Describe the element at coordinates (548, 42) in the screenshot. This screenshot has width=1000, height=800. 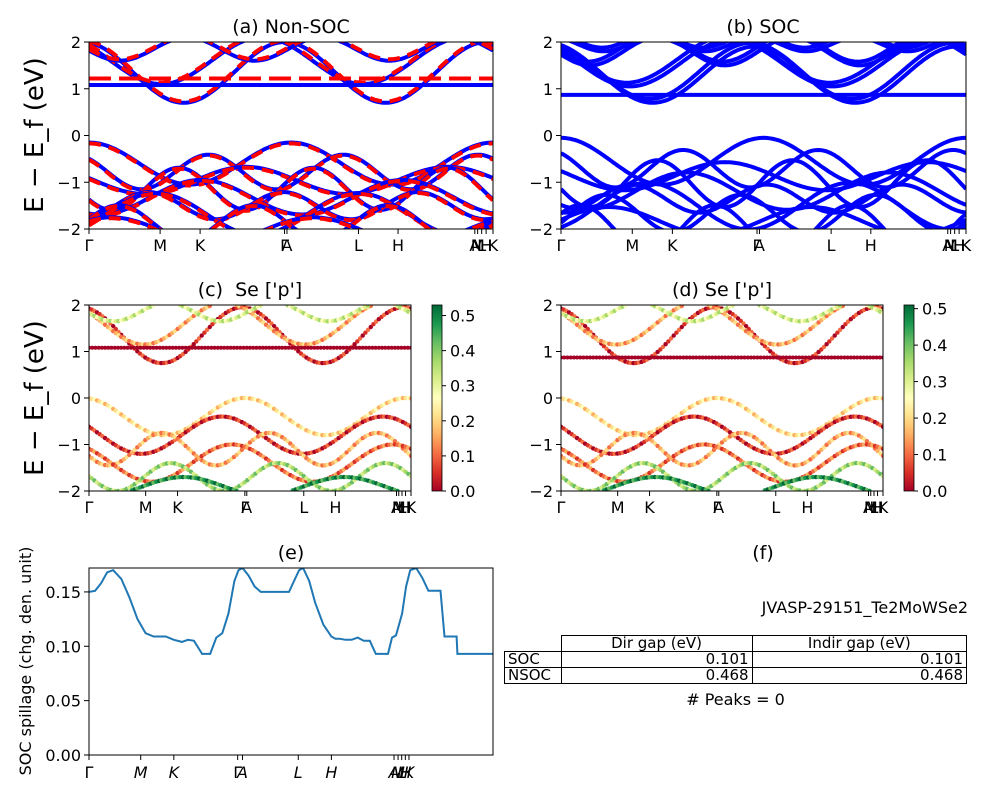
I see `y-tick-label: 2` at that location.